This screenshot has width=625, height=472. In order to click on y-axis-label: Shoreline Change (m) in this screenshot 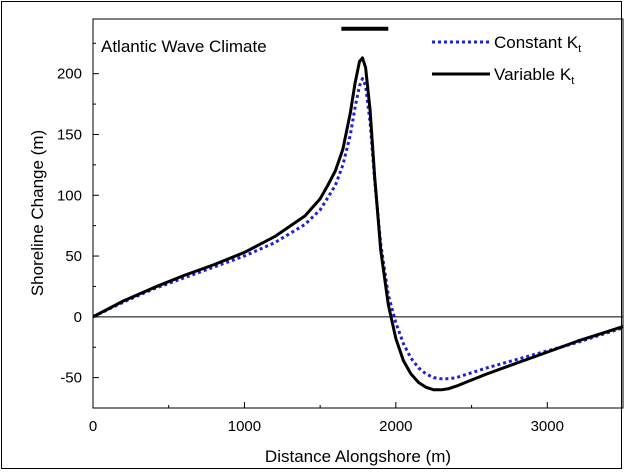, I will do `click(37, 213)`.